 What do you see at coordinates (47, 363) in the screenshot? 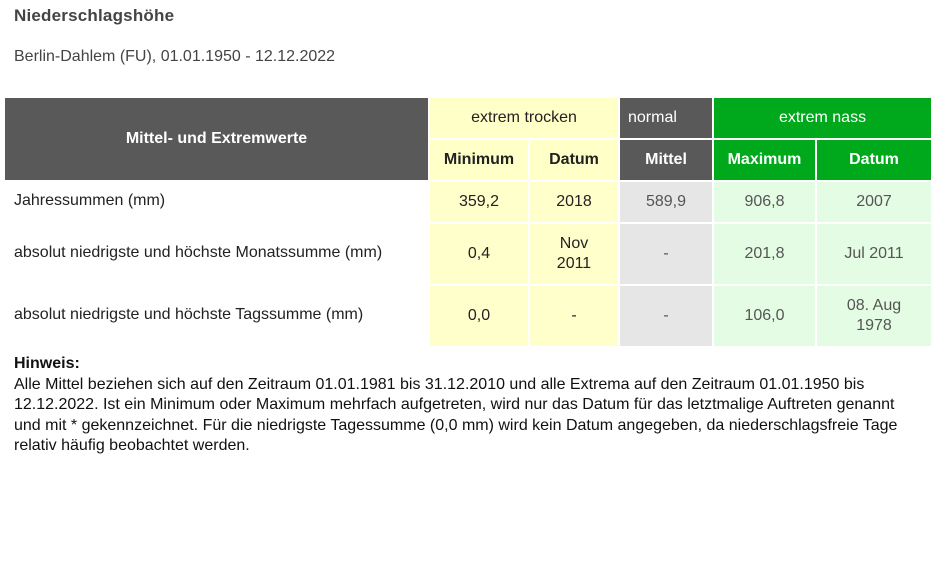
I see `note-heading: Hinweis:` at bounding box center [47, 363].